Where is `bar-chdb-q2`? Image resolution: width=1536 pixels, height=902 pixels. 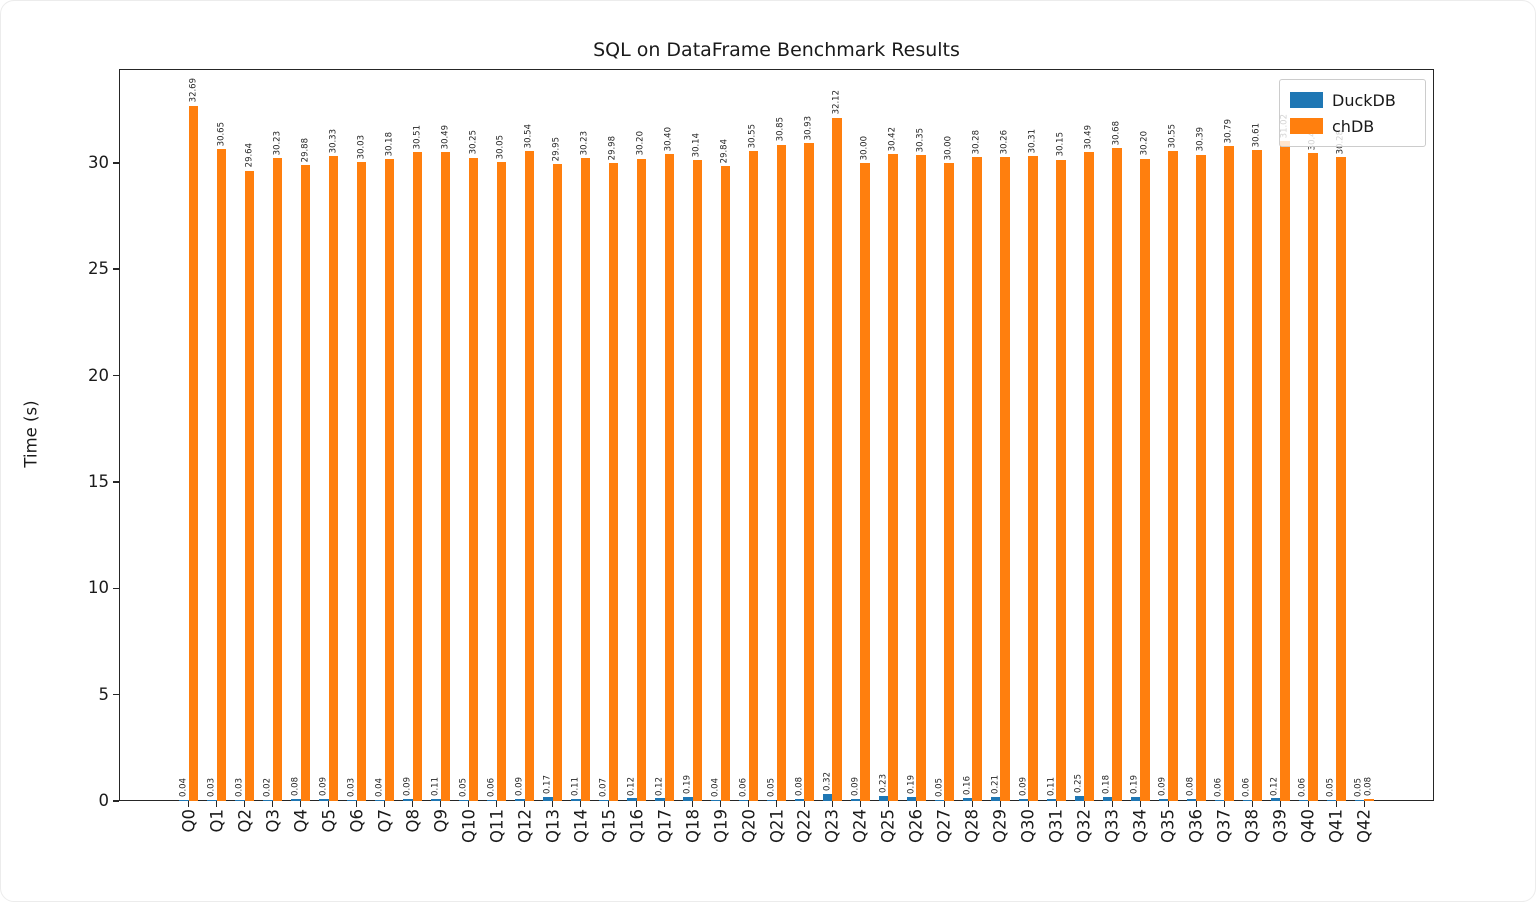
bar-chdb-q2 is located at coordinates (249, 485).